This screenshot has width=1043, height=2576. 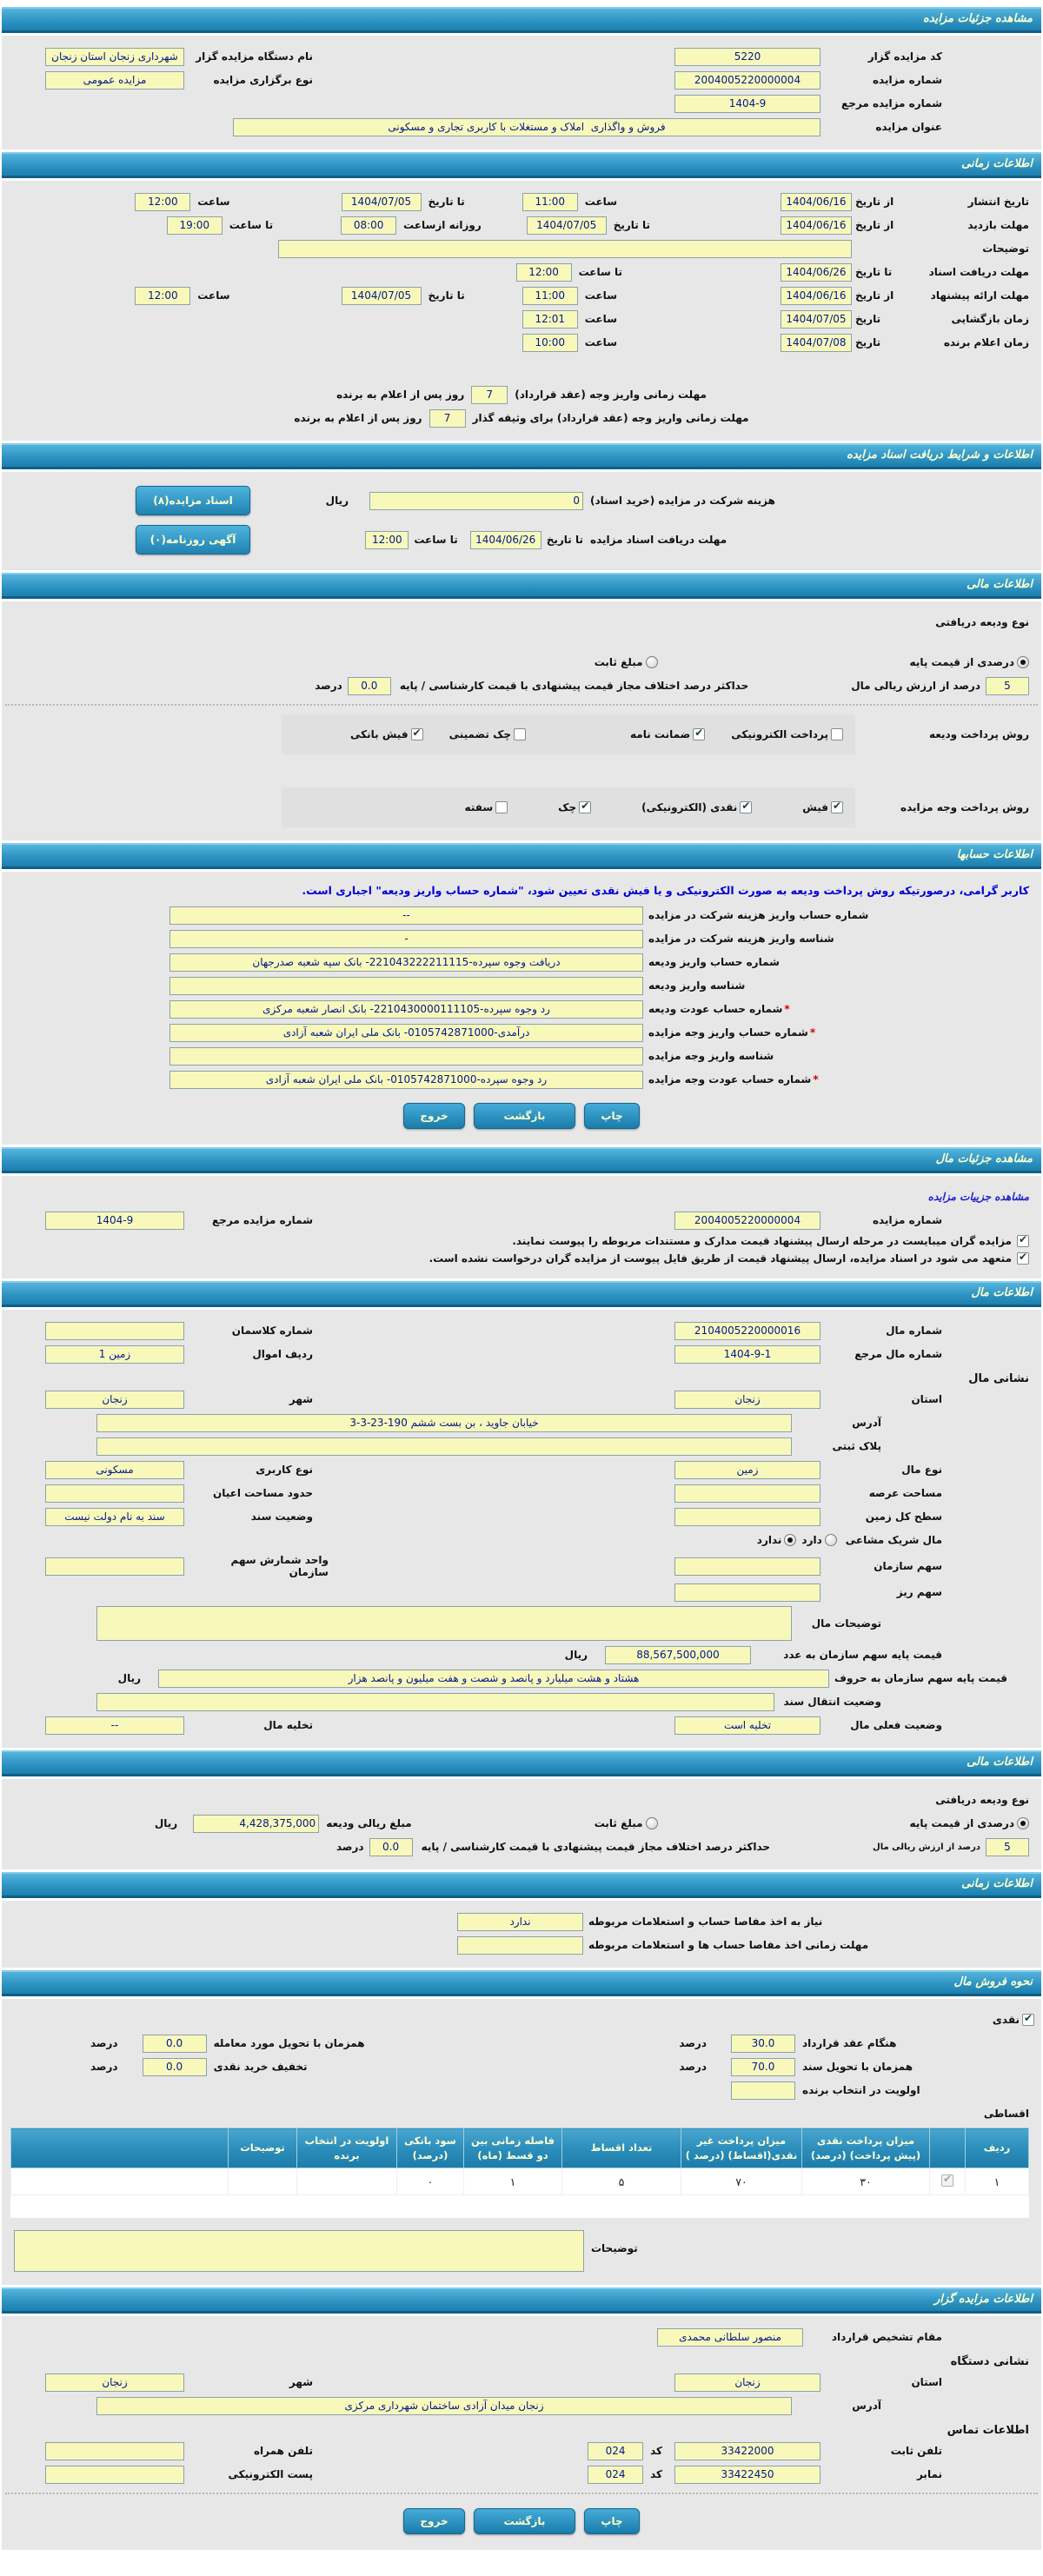 What do you see at coordinates (444, 1623) in the screenshot?
I see `asset-notes-input` at bounding box center [444, 1623].